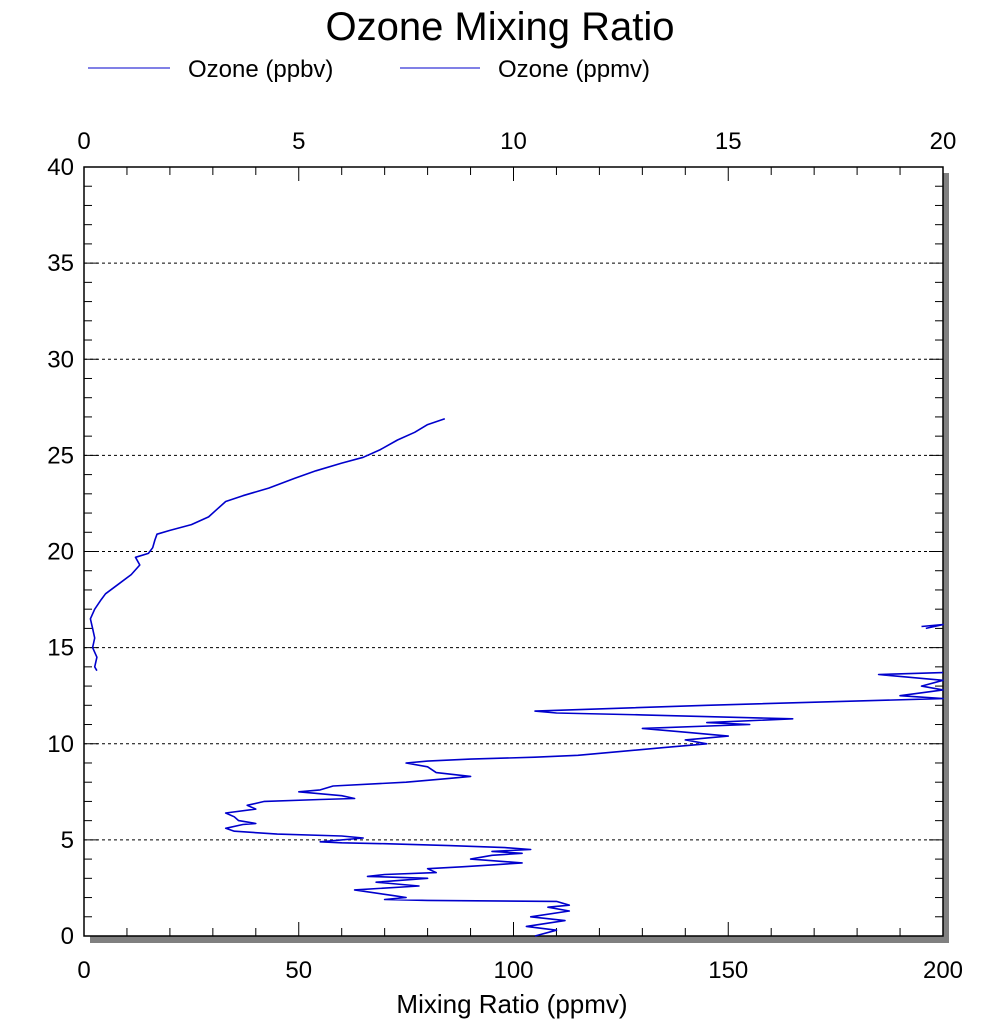 Image resolution: width=1000 pixels, height=1021 pixels. I want to click on y-tick-label: 25, so click(60, 455).